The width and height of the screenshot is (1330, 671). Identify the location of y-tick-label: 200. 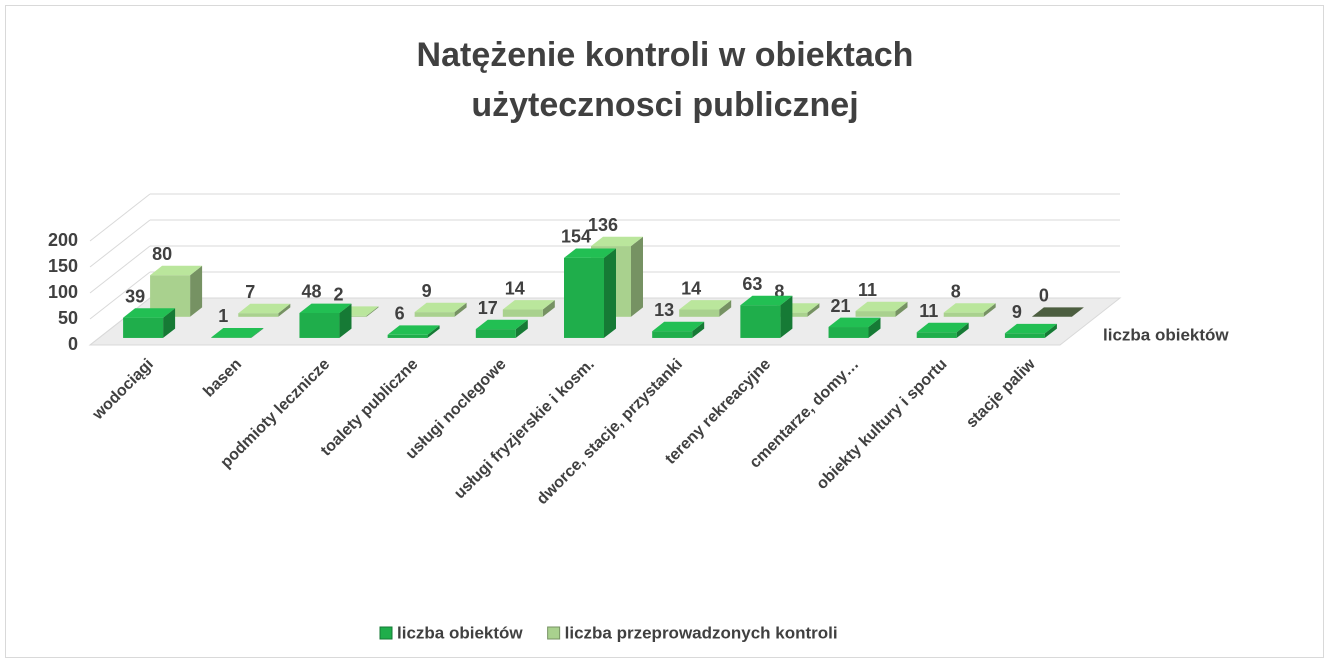
(63, 240).